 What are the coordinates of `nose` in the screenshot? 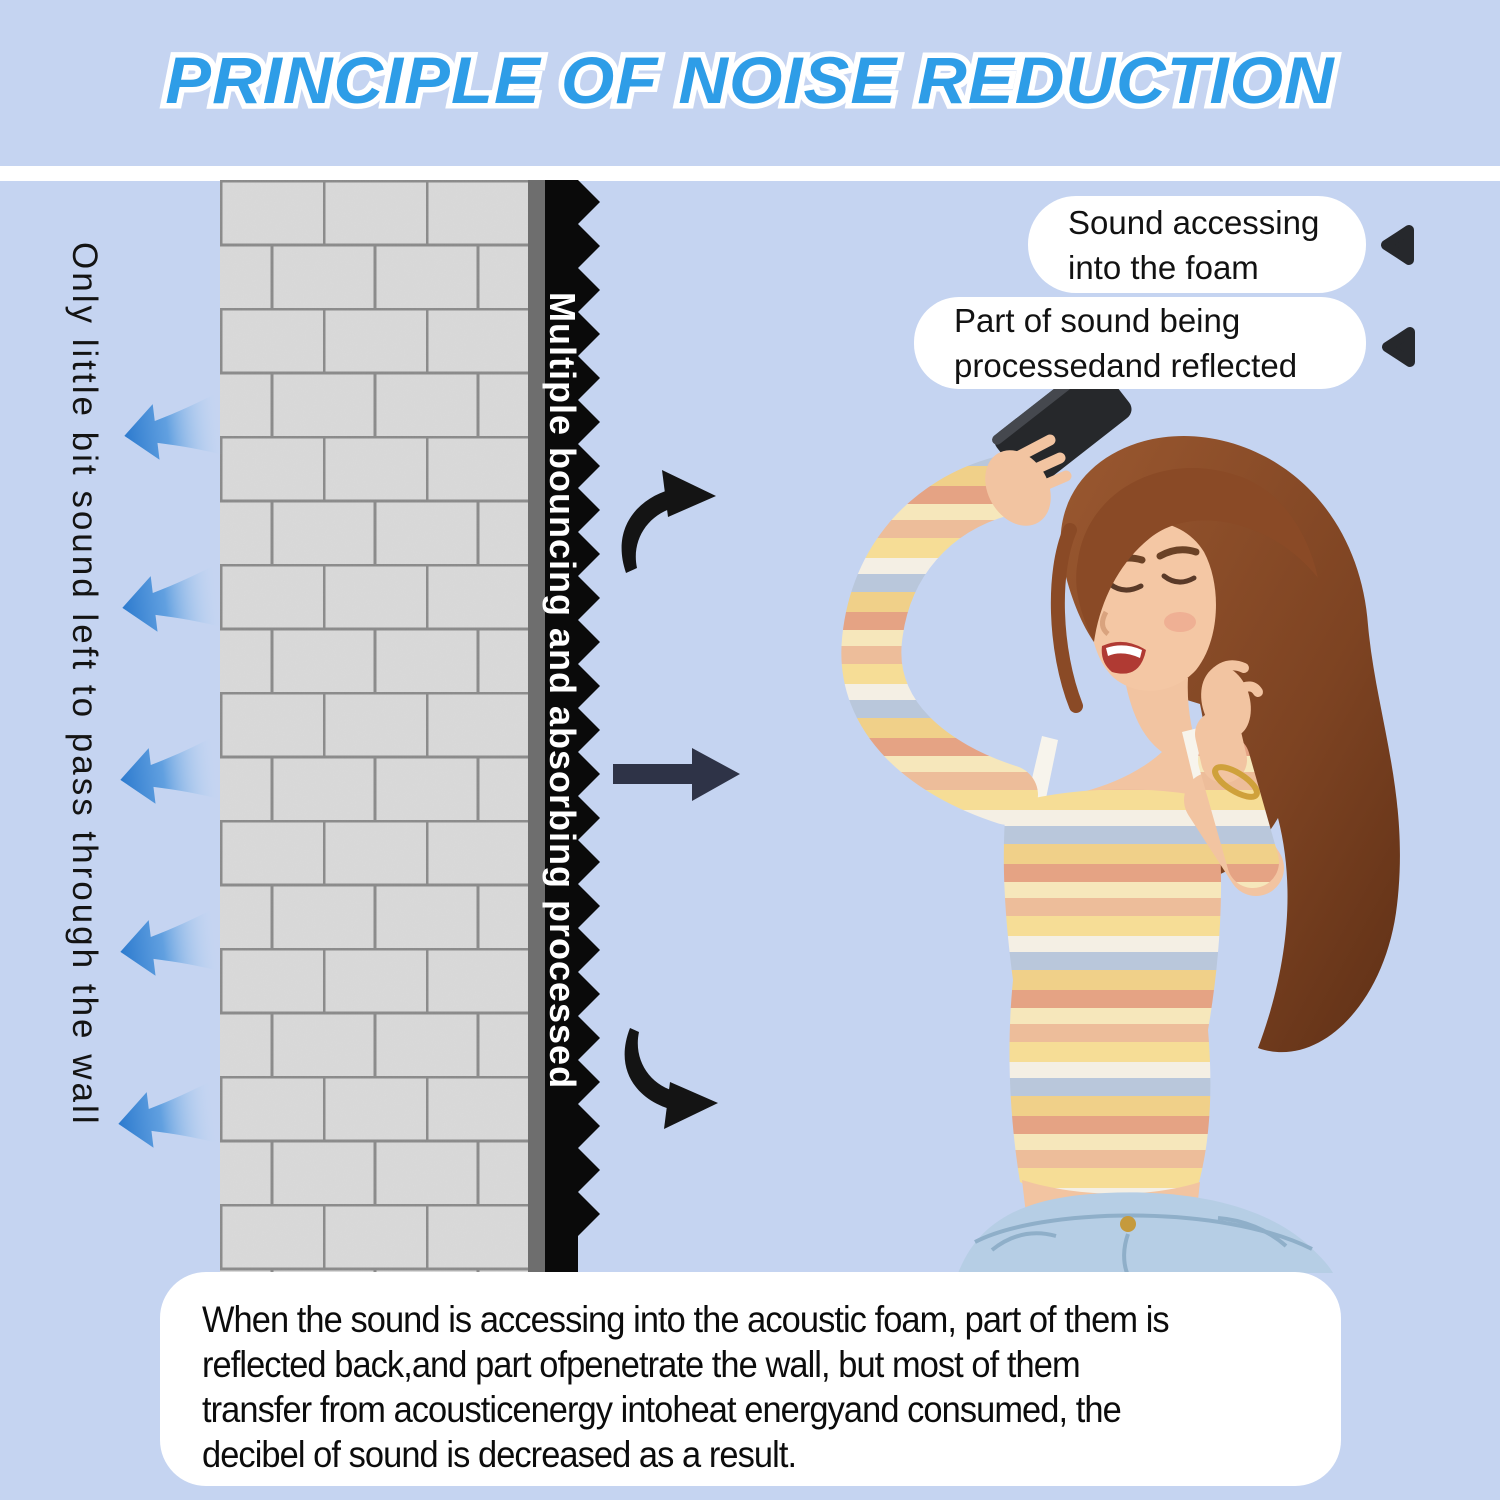 It's located at (1105, 623).